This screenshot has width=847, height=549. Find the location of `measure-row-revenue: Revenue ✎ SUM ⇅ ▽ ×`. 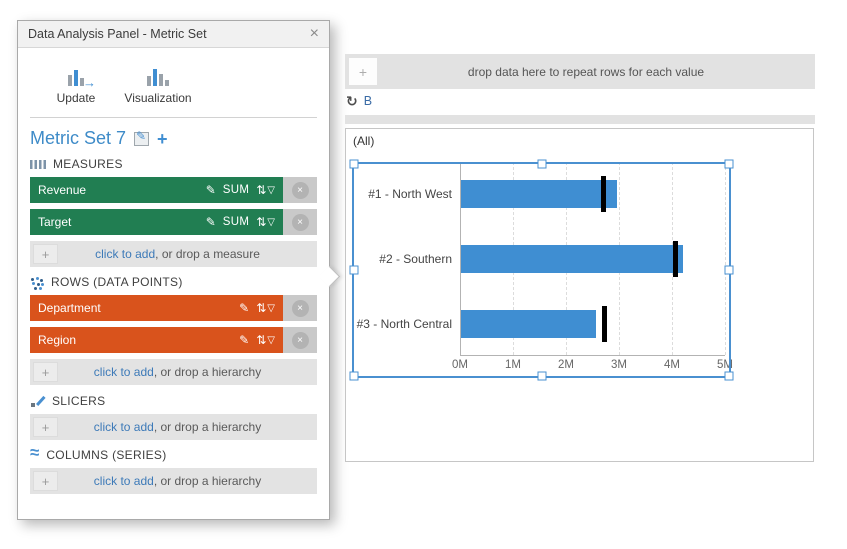

measure-row-revenue: Revenue ✎ SUM ⇅ ▽ × is located at coordinates (173, 190).